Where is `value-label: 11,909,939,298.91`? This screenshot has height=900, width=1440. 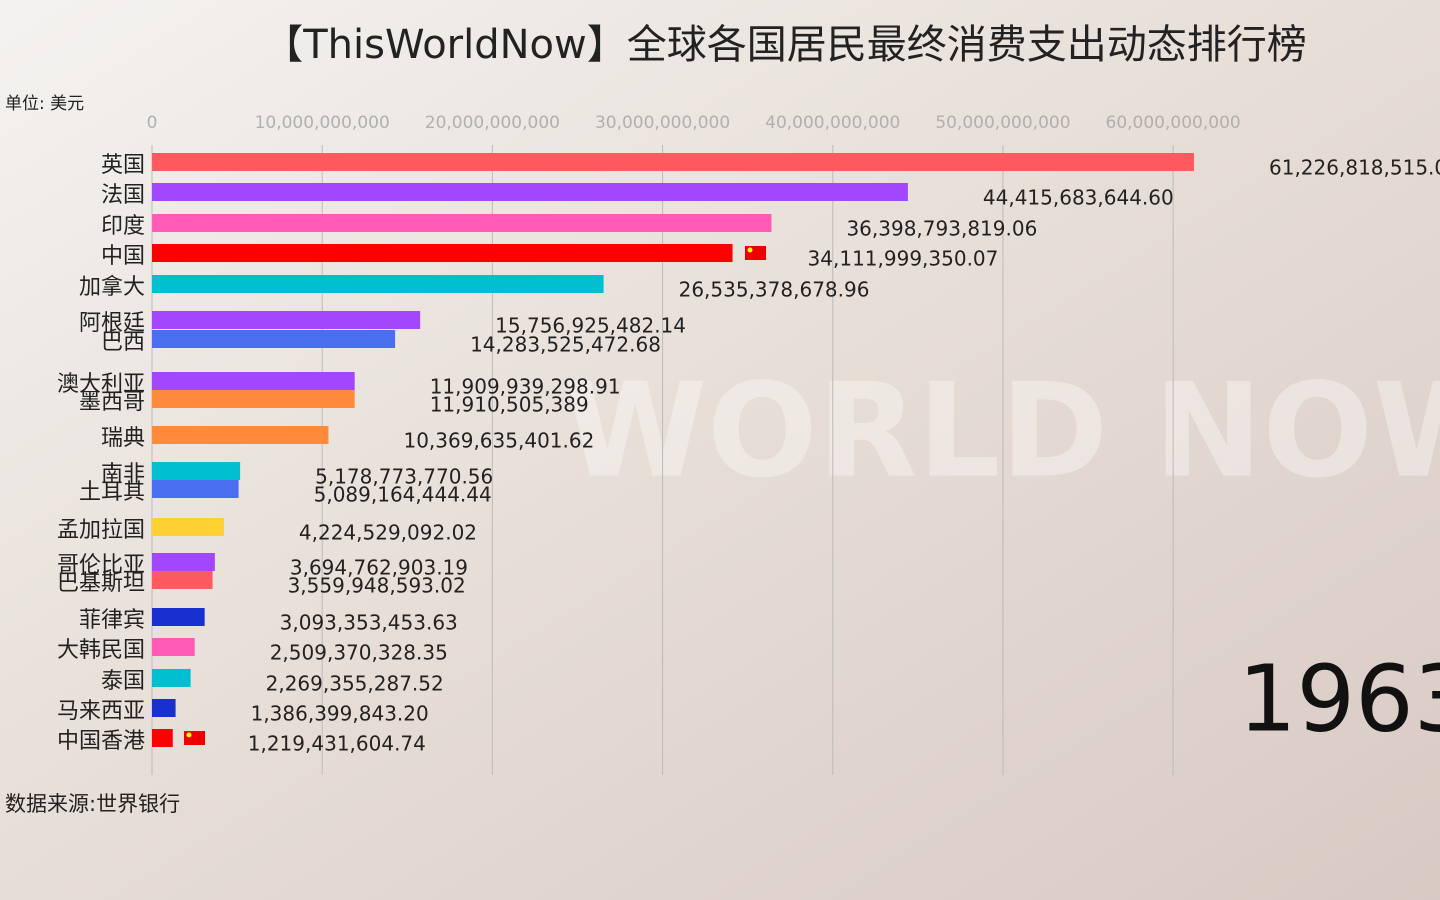 value-label: 11,909,939,298.91 is located at coordinates (525, 387).